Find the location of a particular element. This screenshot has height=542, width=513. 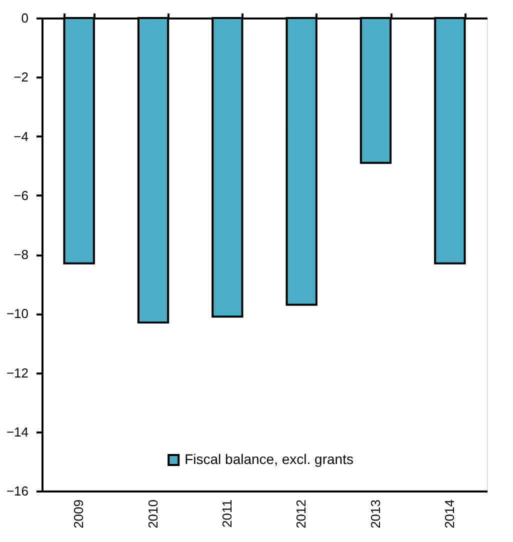

y-tick-label: −8 is located at coordinates (21, 254).